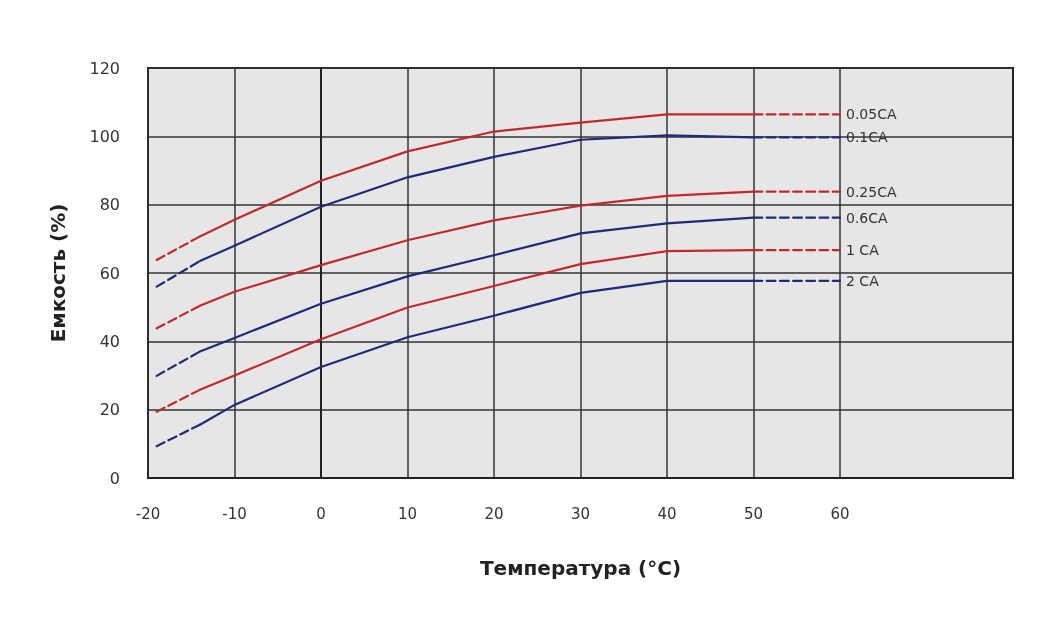 This screenshot has width=1055, height=641. What do you see at coordinates (667, 513) in the screenshot?
I see `x-tick-label: 40` at bounding box center [667, 513].